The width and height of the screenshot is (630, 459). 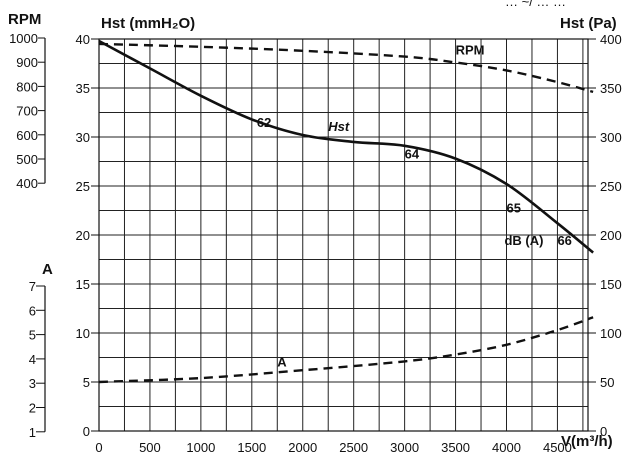 I want to click on x-tick-label: 1500, so click(x=251, y=447).